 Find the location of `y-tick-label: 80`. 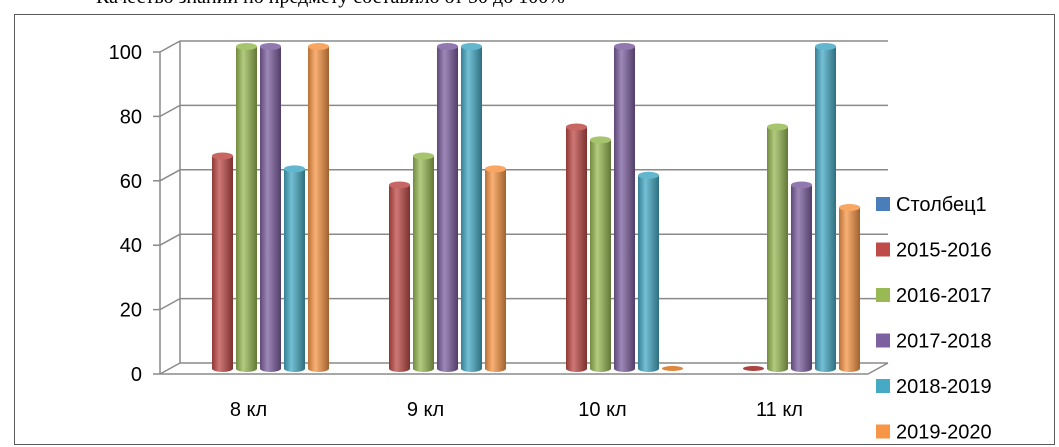

y-tick-label: 80 is located at coordinates (131, 117).